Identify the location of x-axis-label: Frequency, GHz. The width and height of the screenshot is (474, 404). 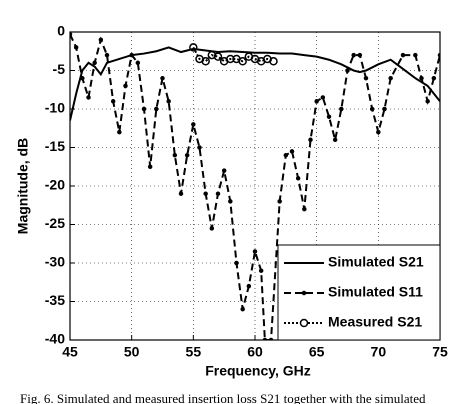
(258, 371).